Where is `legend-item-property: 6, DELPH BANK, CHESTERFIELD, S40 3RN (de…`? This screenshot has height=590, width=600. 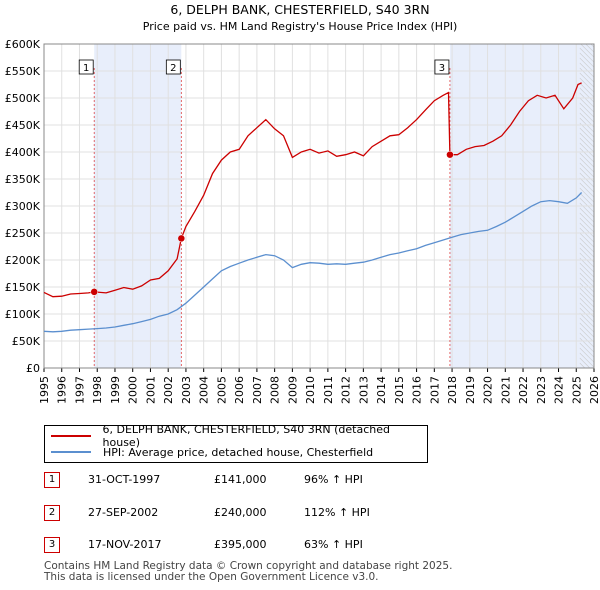 legend-item-property: 6, DELPH BANK, CHESTERFIELD, S40 3RN (de… is located at coordinates (239, 436).